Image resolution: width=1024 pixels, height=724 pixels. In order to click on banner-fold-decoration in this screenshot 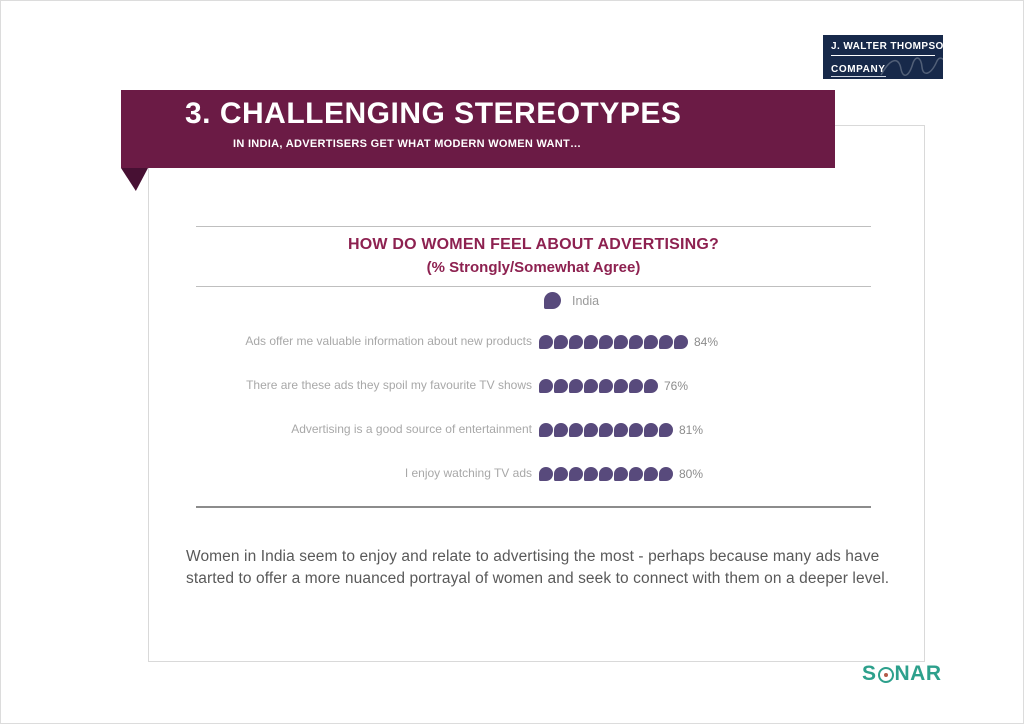, I will do `click(134, 179)`.